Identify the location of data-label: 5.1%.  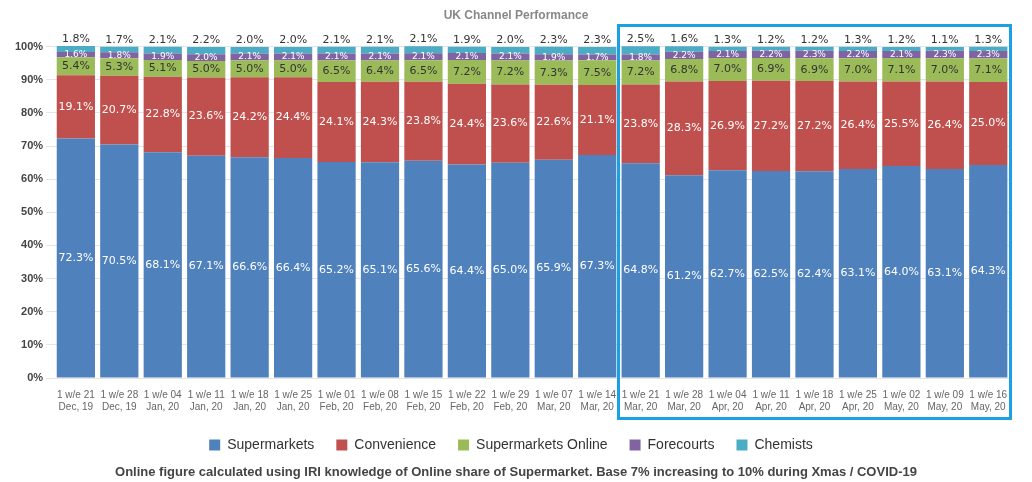
(162, 68).